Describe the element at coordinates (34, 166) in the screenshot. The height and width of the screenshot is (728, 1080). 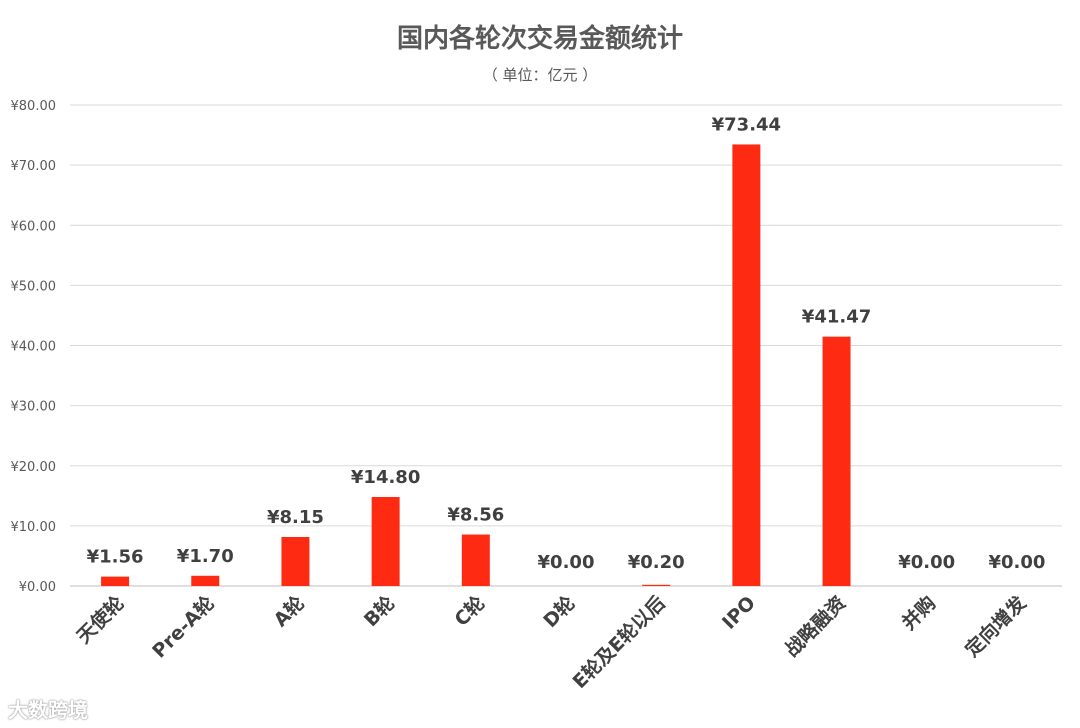
I see `y-tick-label: ¥70.00` at that location.